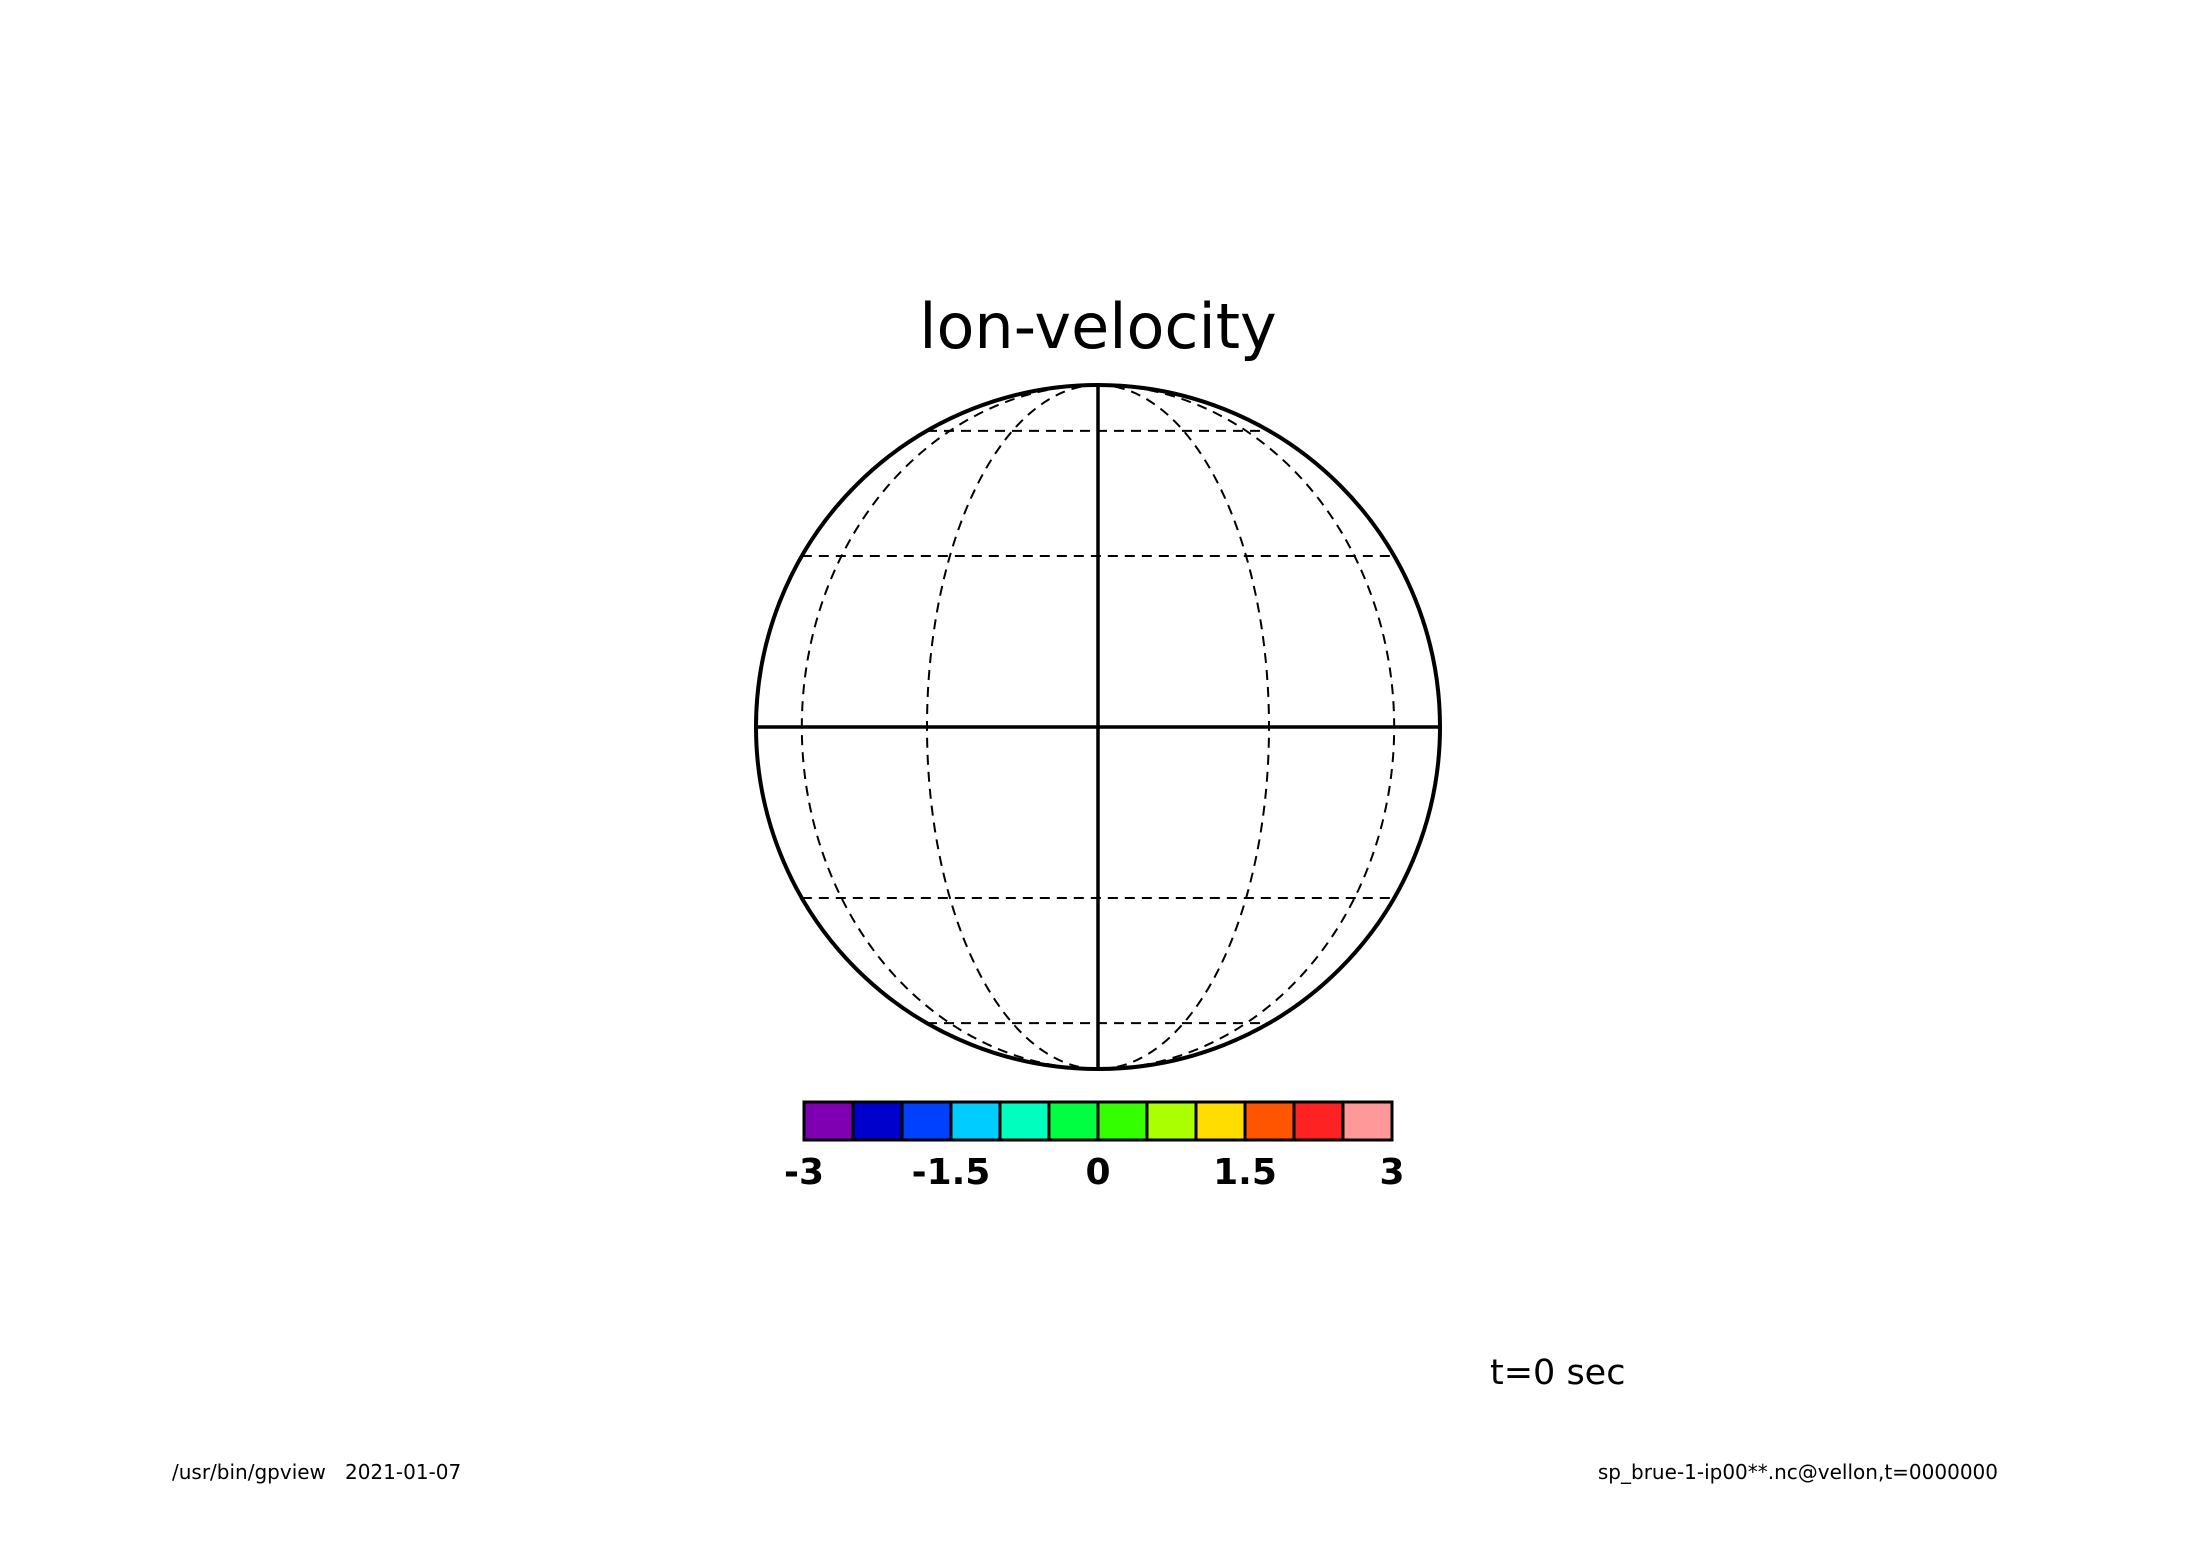 The width and height of the screenshot is (2188, 1546). Describe the element at coordinates (316, 1472) in the screenshot. I see `footer-left-text: /usr/bin/gpview 2021-01-07` at that location.